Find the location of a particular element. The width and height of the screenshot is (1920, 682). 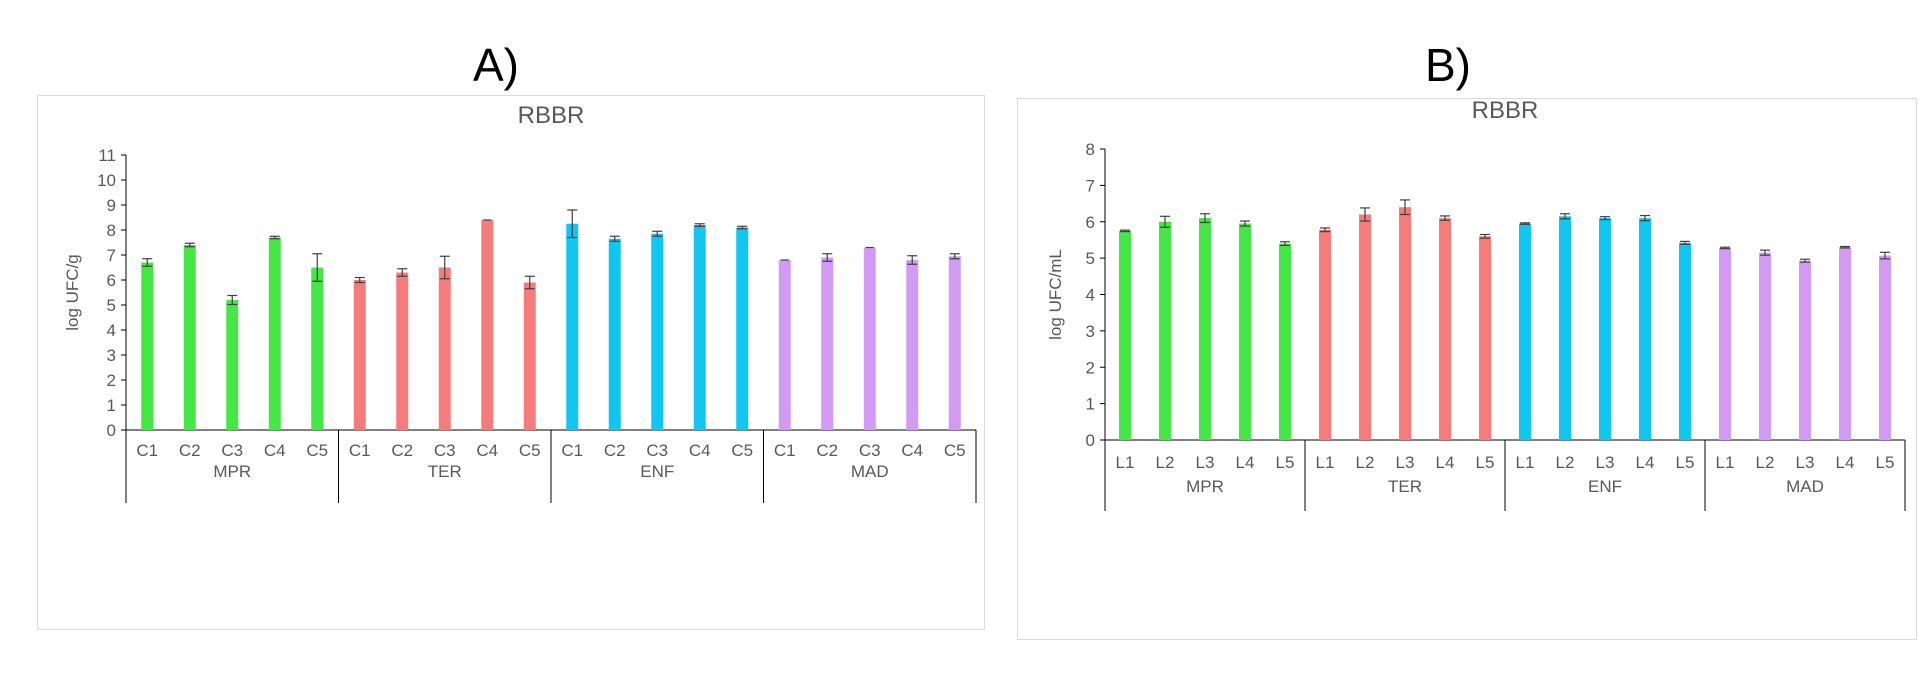

bar-enf-c5 is located at coordinates (742, 328).